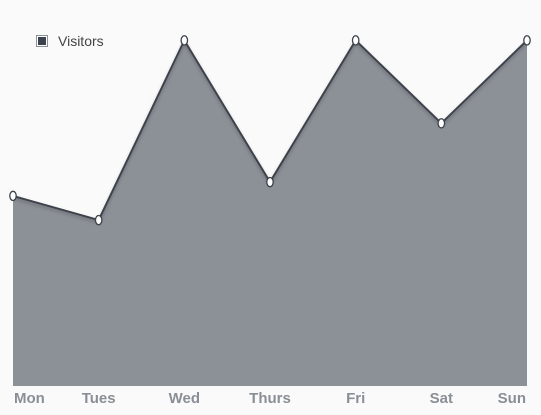  Describe the element at coordinates (184, 40) in the screenshot. I see `data-point-wed` at that location.